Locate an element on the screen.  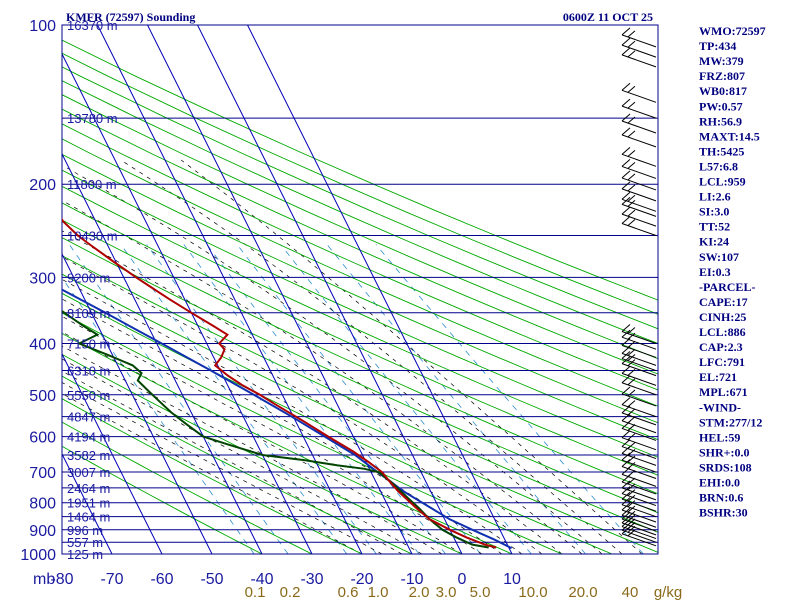
index-value: MAXT:14.5 is located at coordinates (729, 136).